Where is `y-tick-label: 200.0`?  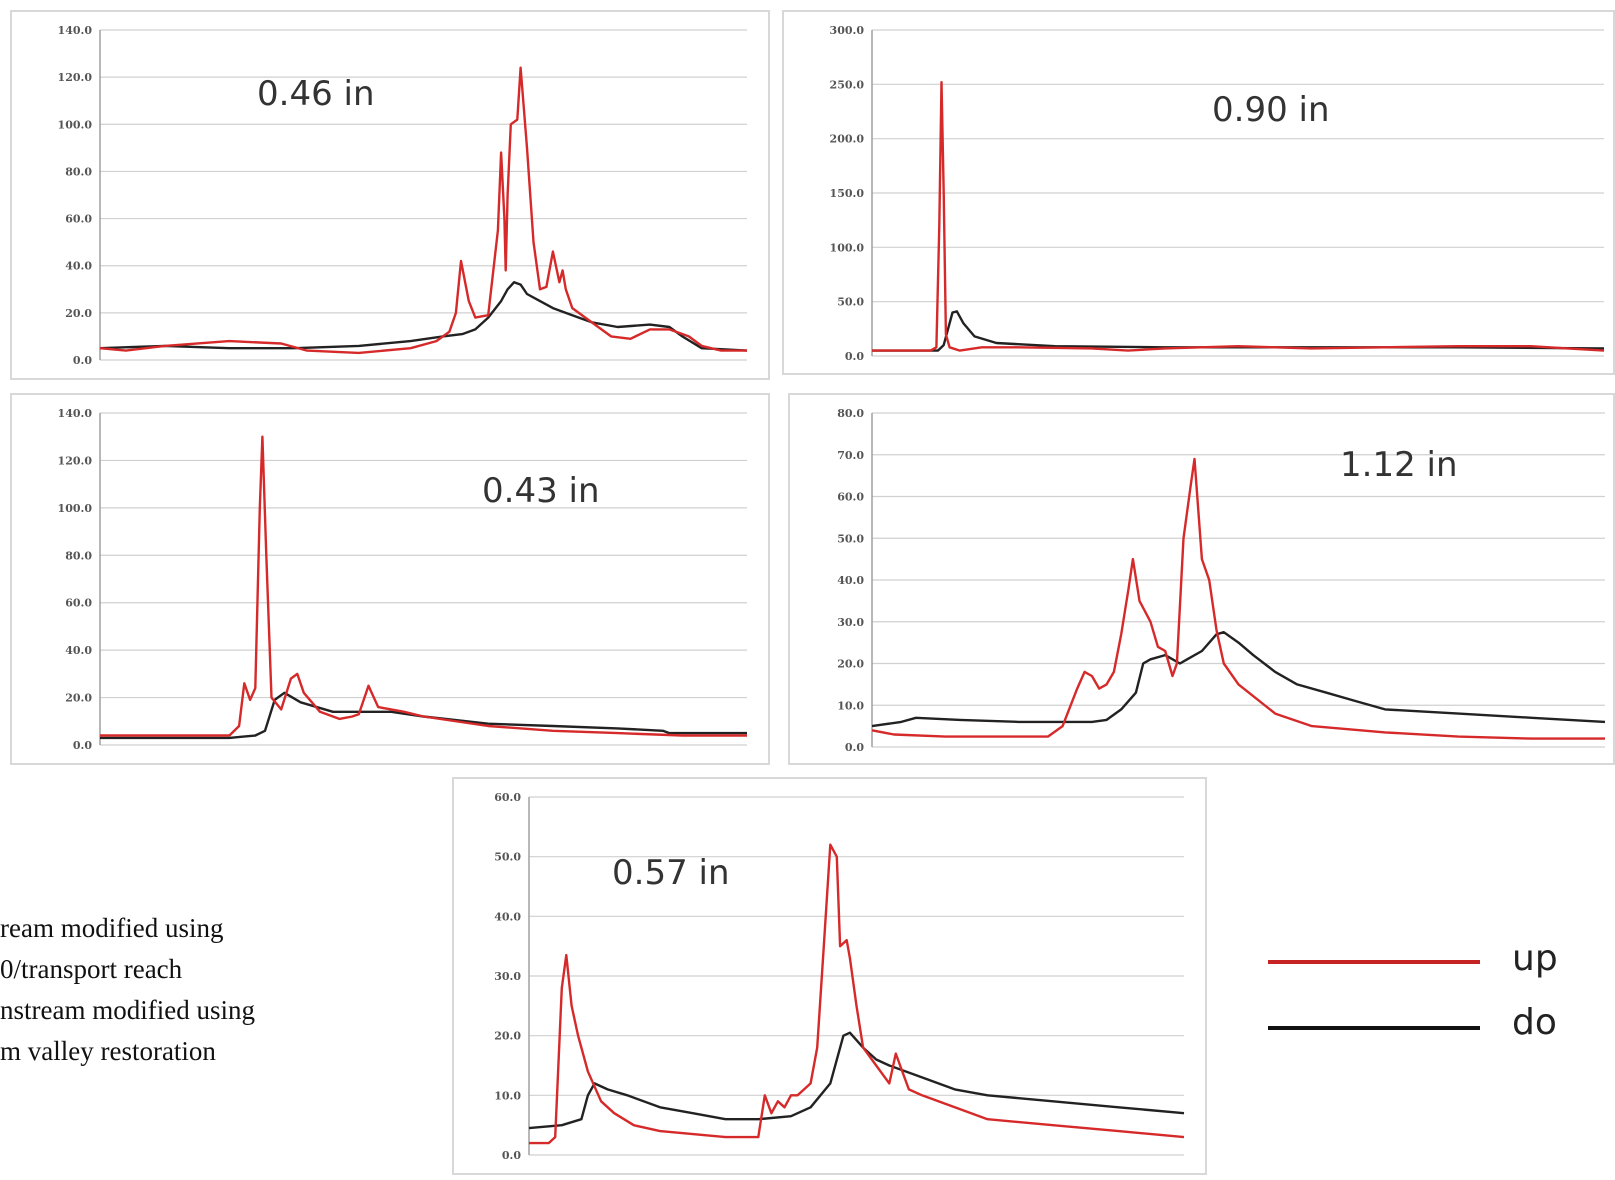 y-tick-label: 200.0 is located at coordinates (847, 139).